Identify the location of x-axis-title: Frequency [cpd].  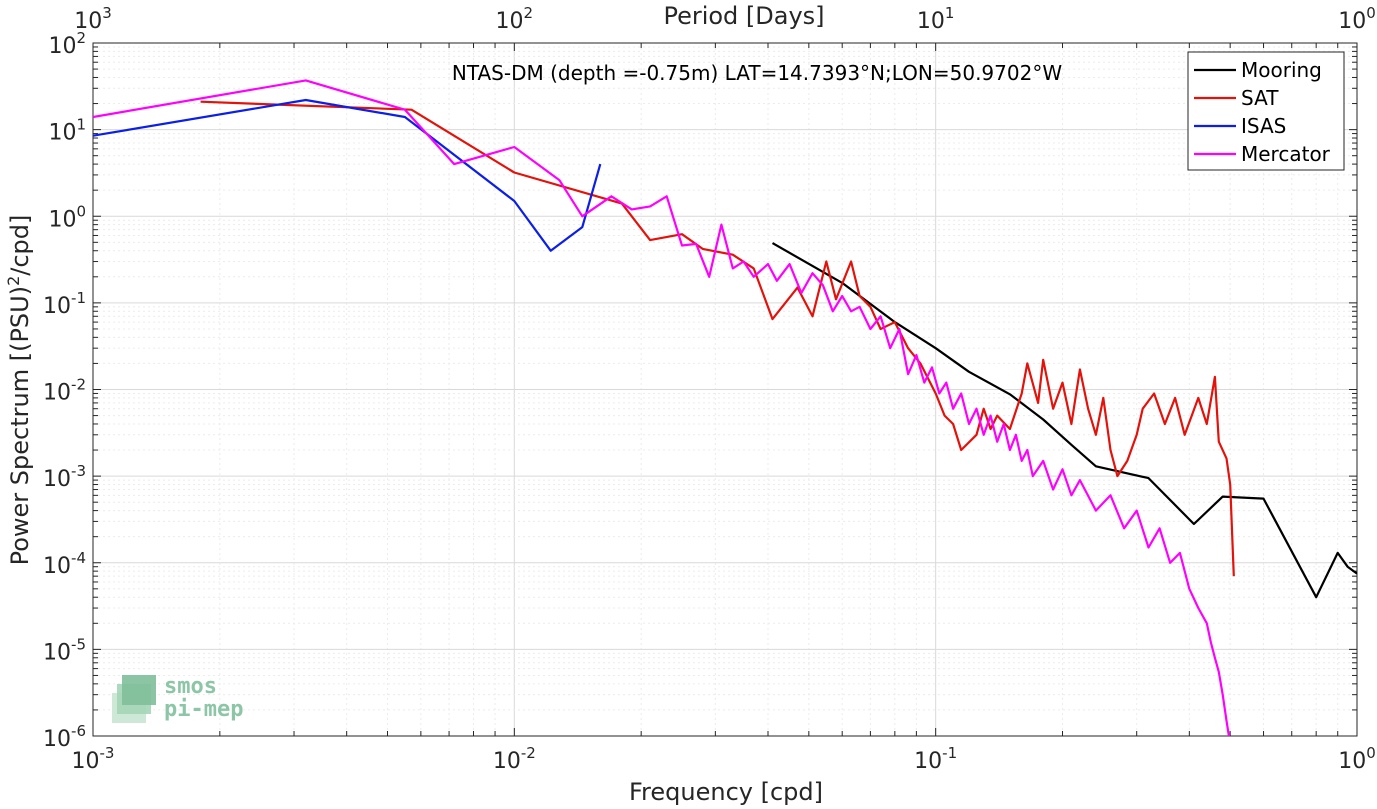
(726, 792).